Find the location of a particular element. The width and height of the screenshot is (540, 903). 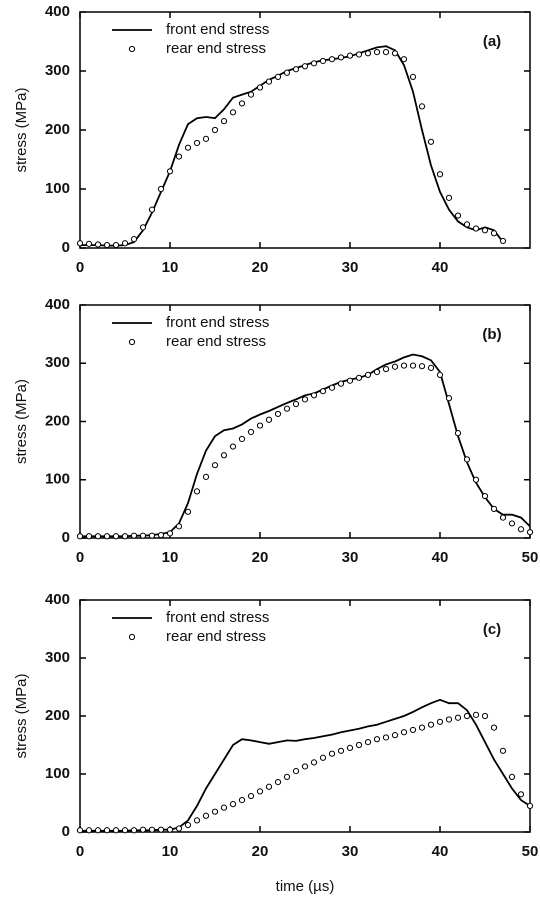

y-tick-label: 100 is located at coordinates (57, 773).